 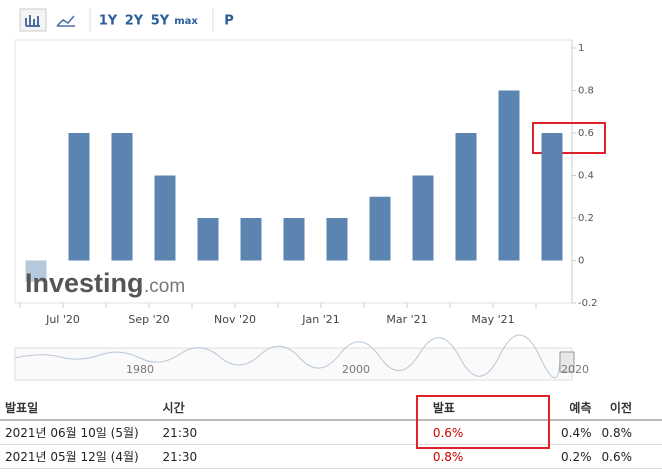 What do you see at coordinates (134, 21) in the screenshot?
I see `period-button: 2Y` at bounding box center [134, 21].